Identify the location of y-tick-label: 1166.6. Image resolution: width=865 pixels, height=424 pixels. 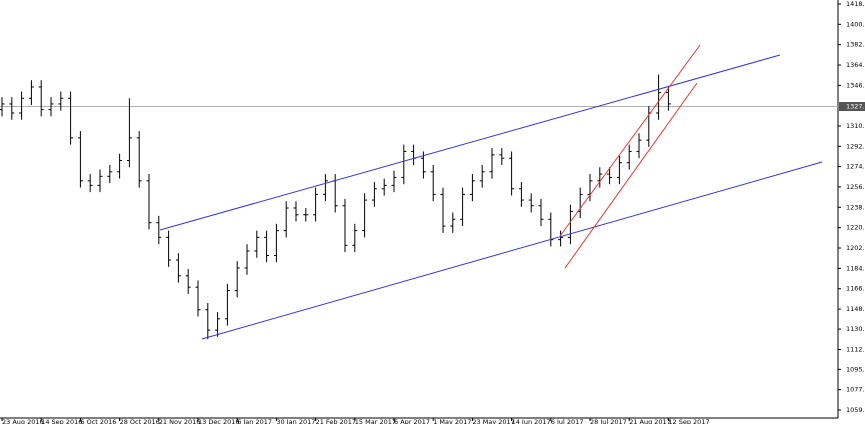
(855, 289).